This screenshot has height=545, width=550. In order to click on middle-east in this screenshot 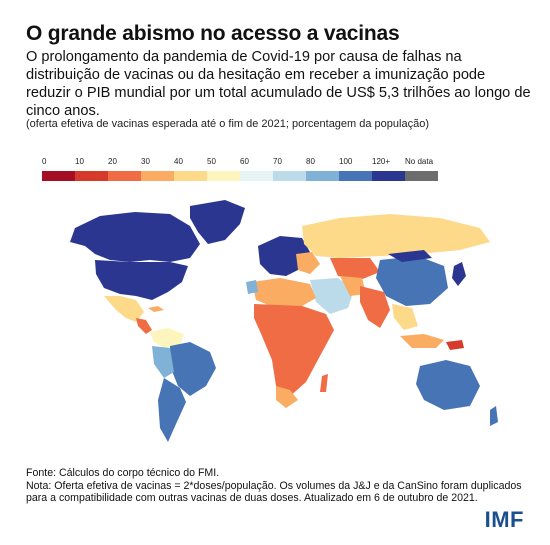, I will do `click(332, 296)`.